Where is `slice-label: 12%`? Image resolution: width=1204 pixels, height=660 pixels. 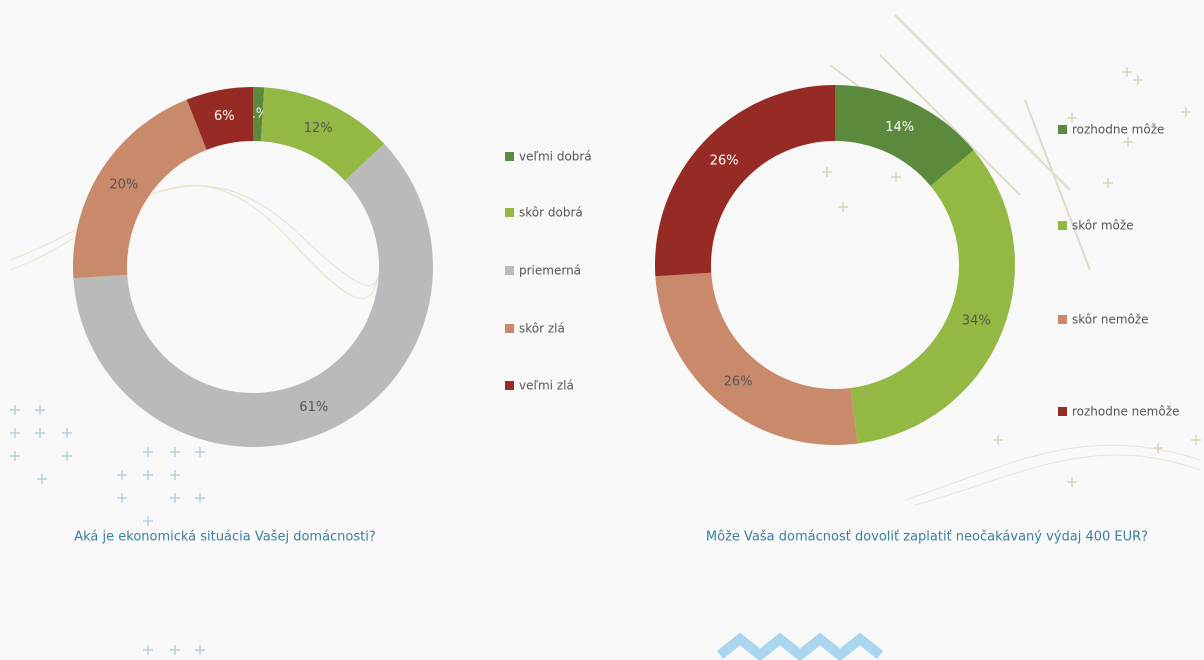
slice-label: 12% is located at coordinates (318, 128).